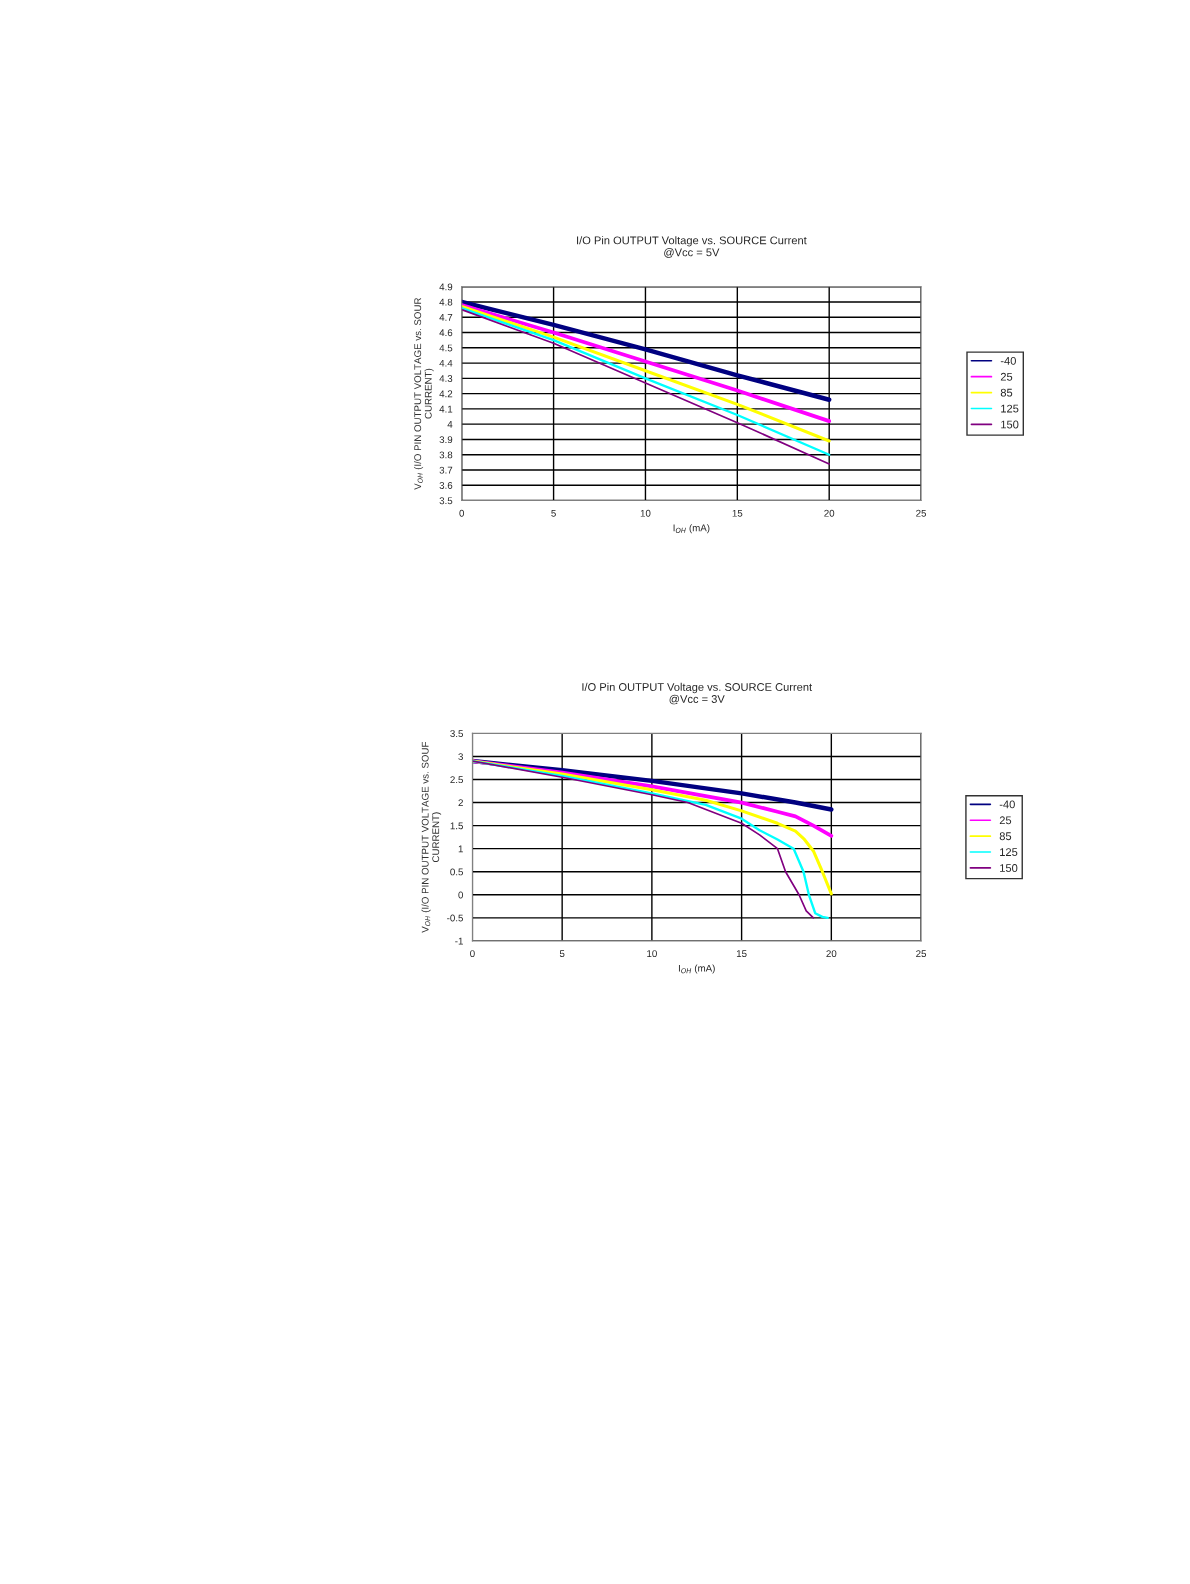  I want to click on y-tick-label: 4.8, so click(446, 302).